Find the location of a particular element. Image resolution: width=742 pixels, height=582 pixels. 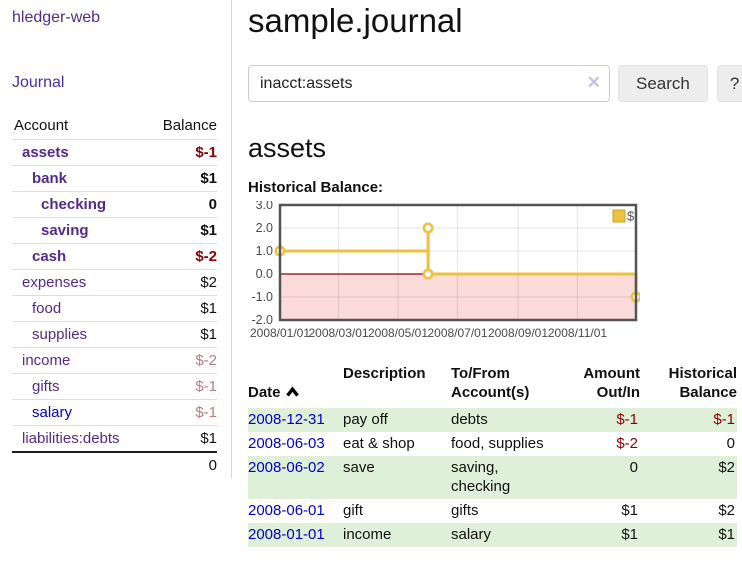

register-balance-cell: $2 is located at coordinates (726, 510).